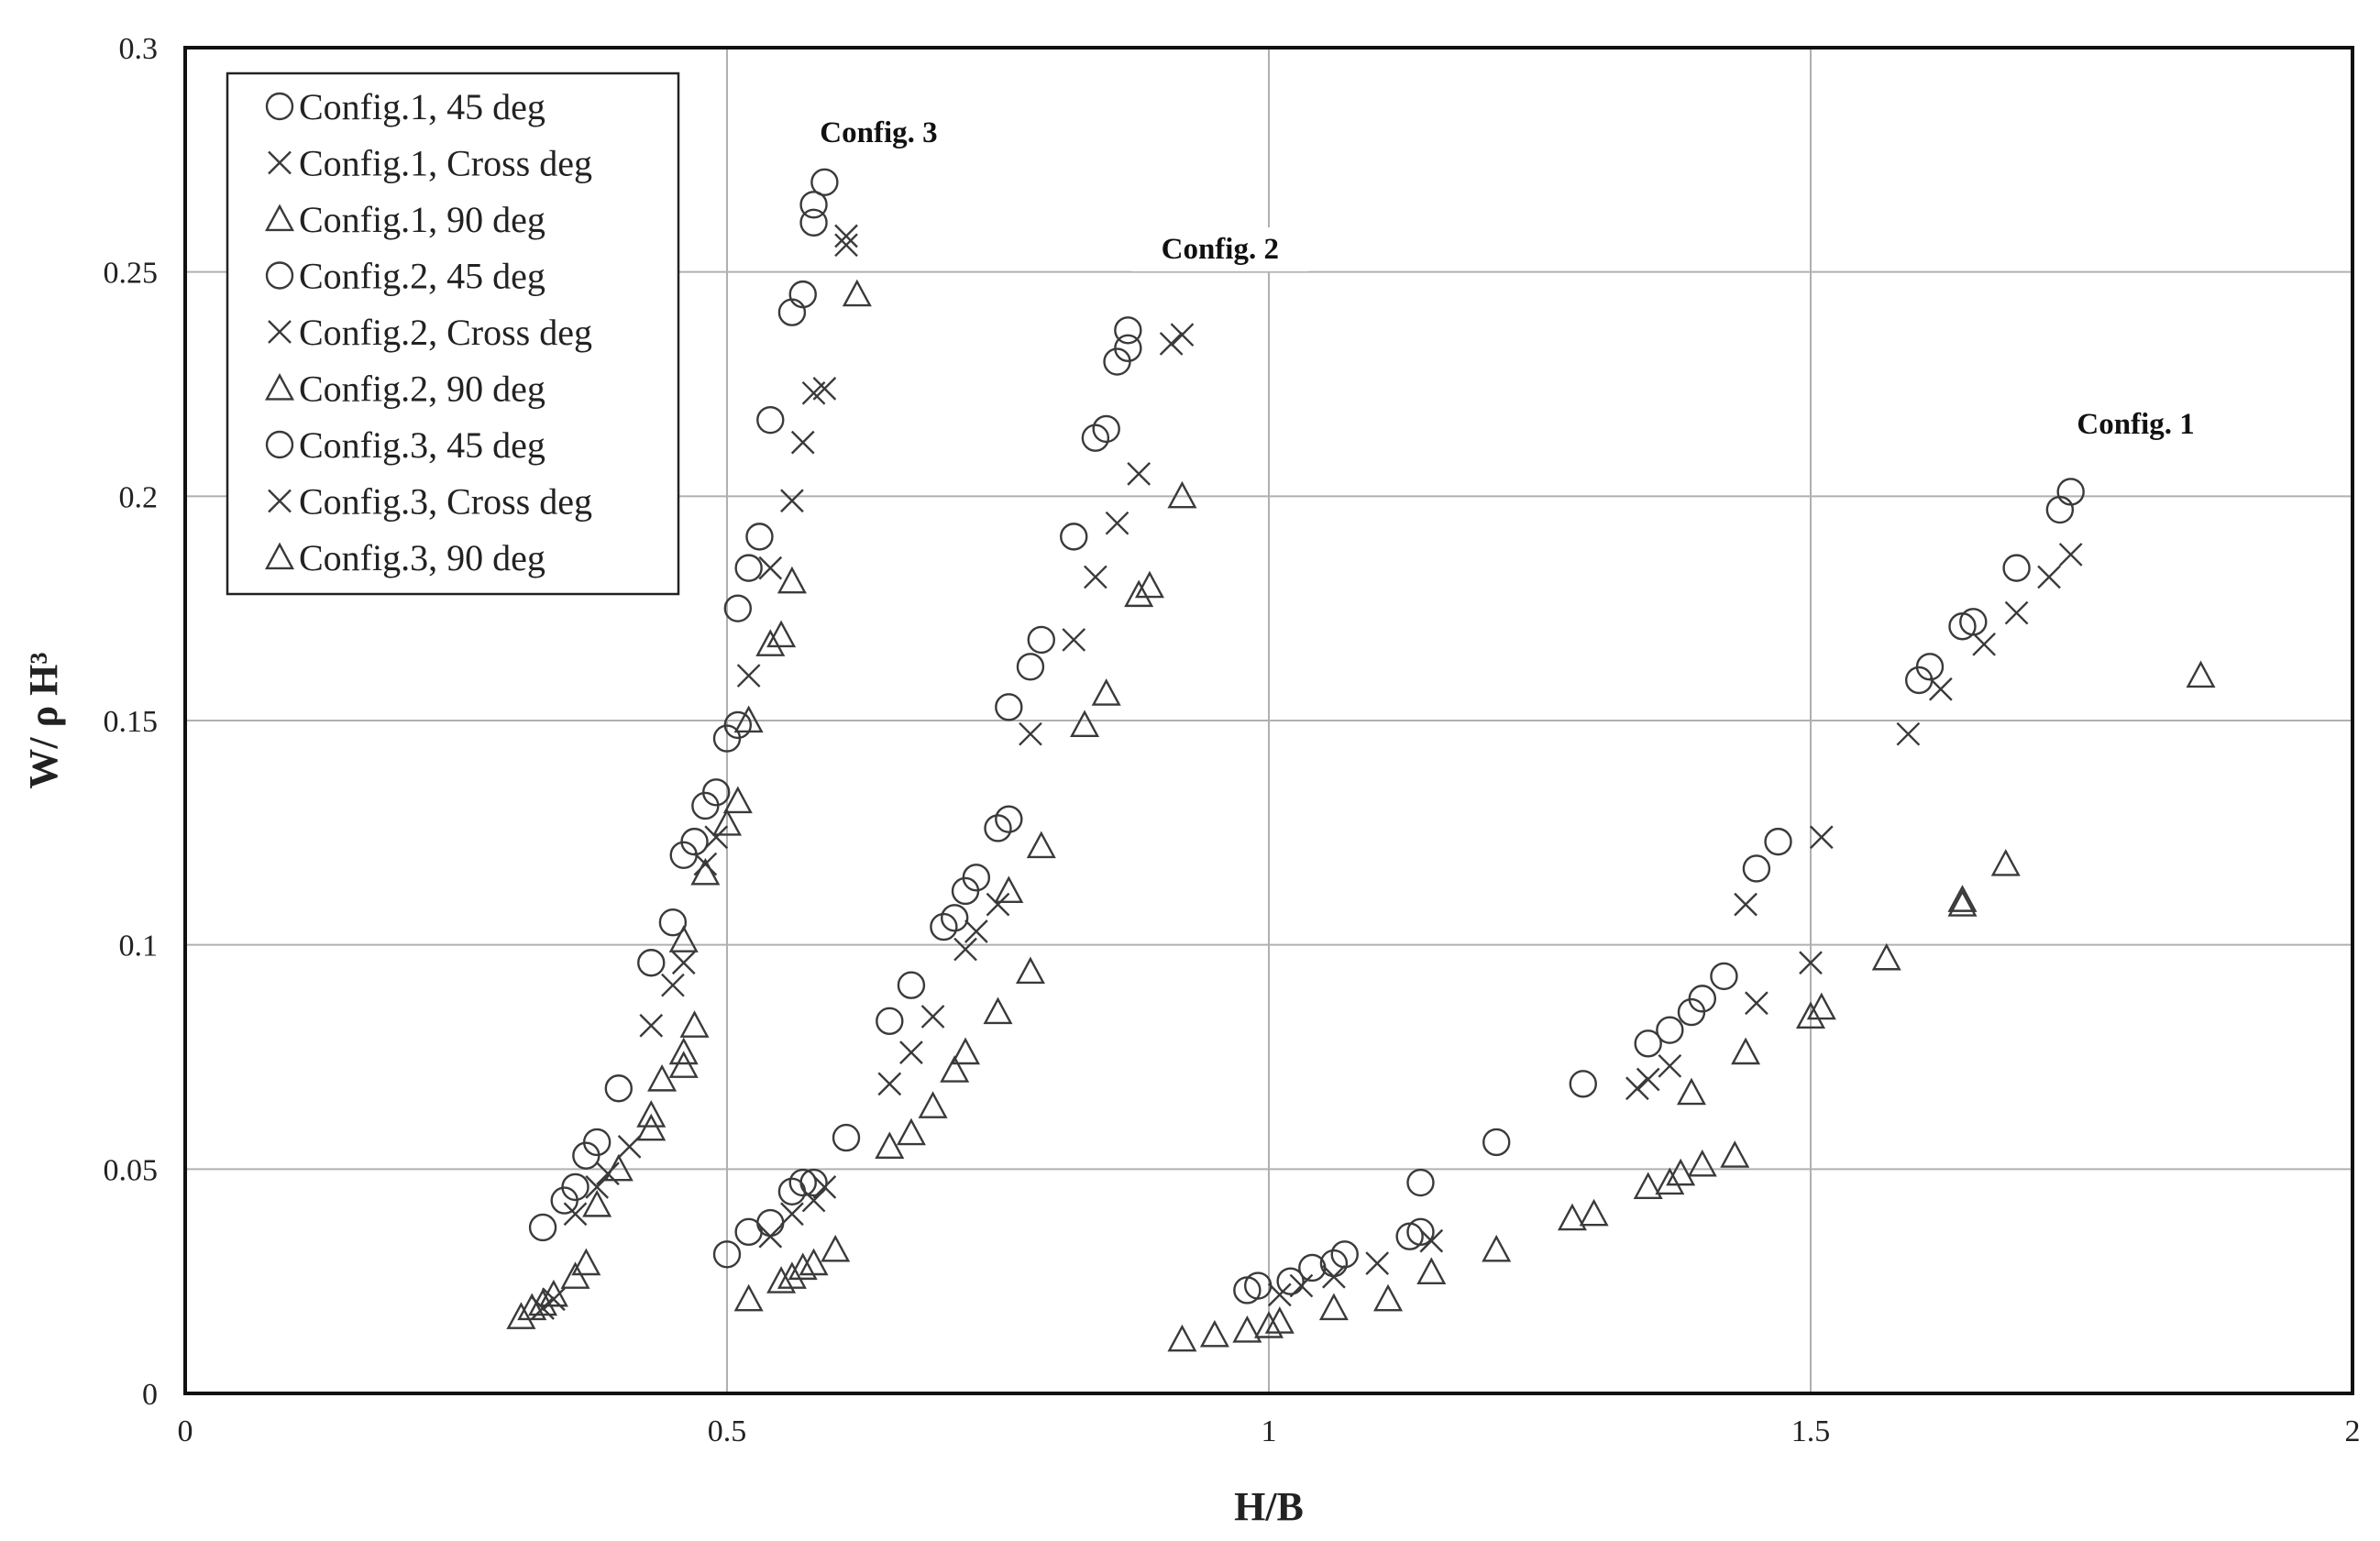 The image size is (2380, 1541). I want to click on y-tick-label: 0.05, so click(131, 1170).